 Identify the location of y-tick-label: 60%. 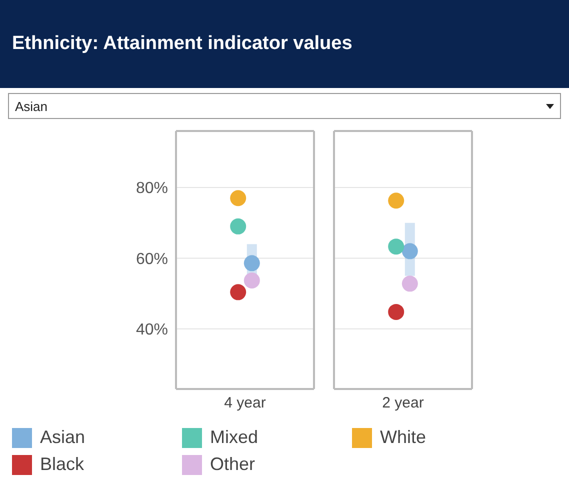
(152, 259).